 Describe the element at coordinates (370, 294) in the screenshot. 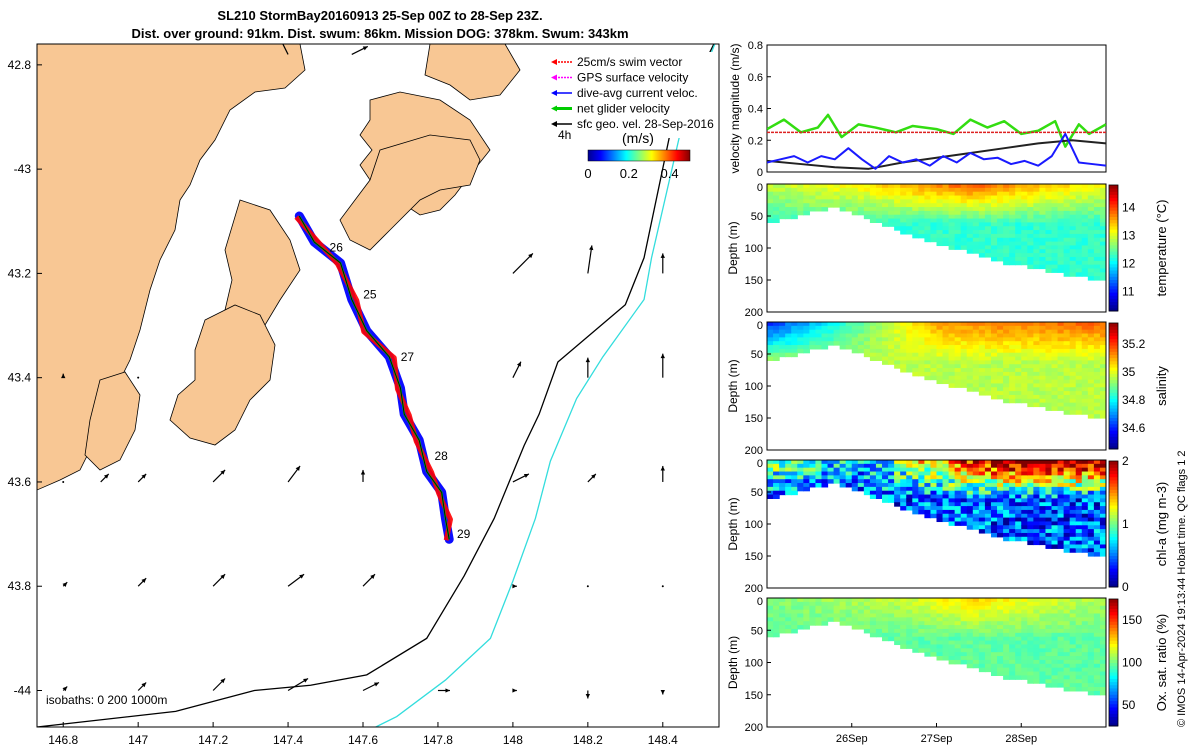

I see `track-day-label: 25` at that location.